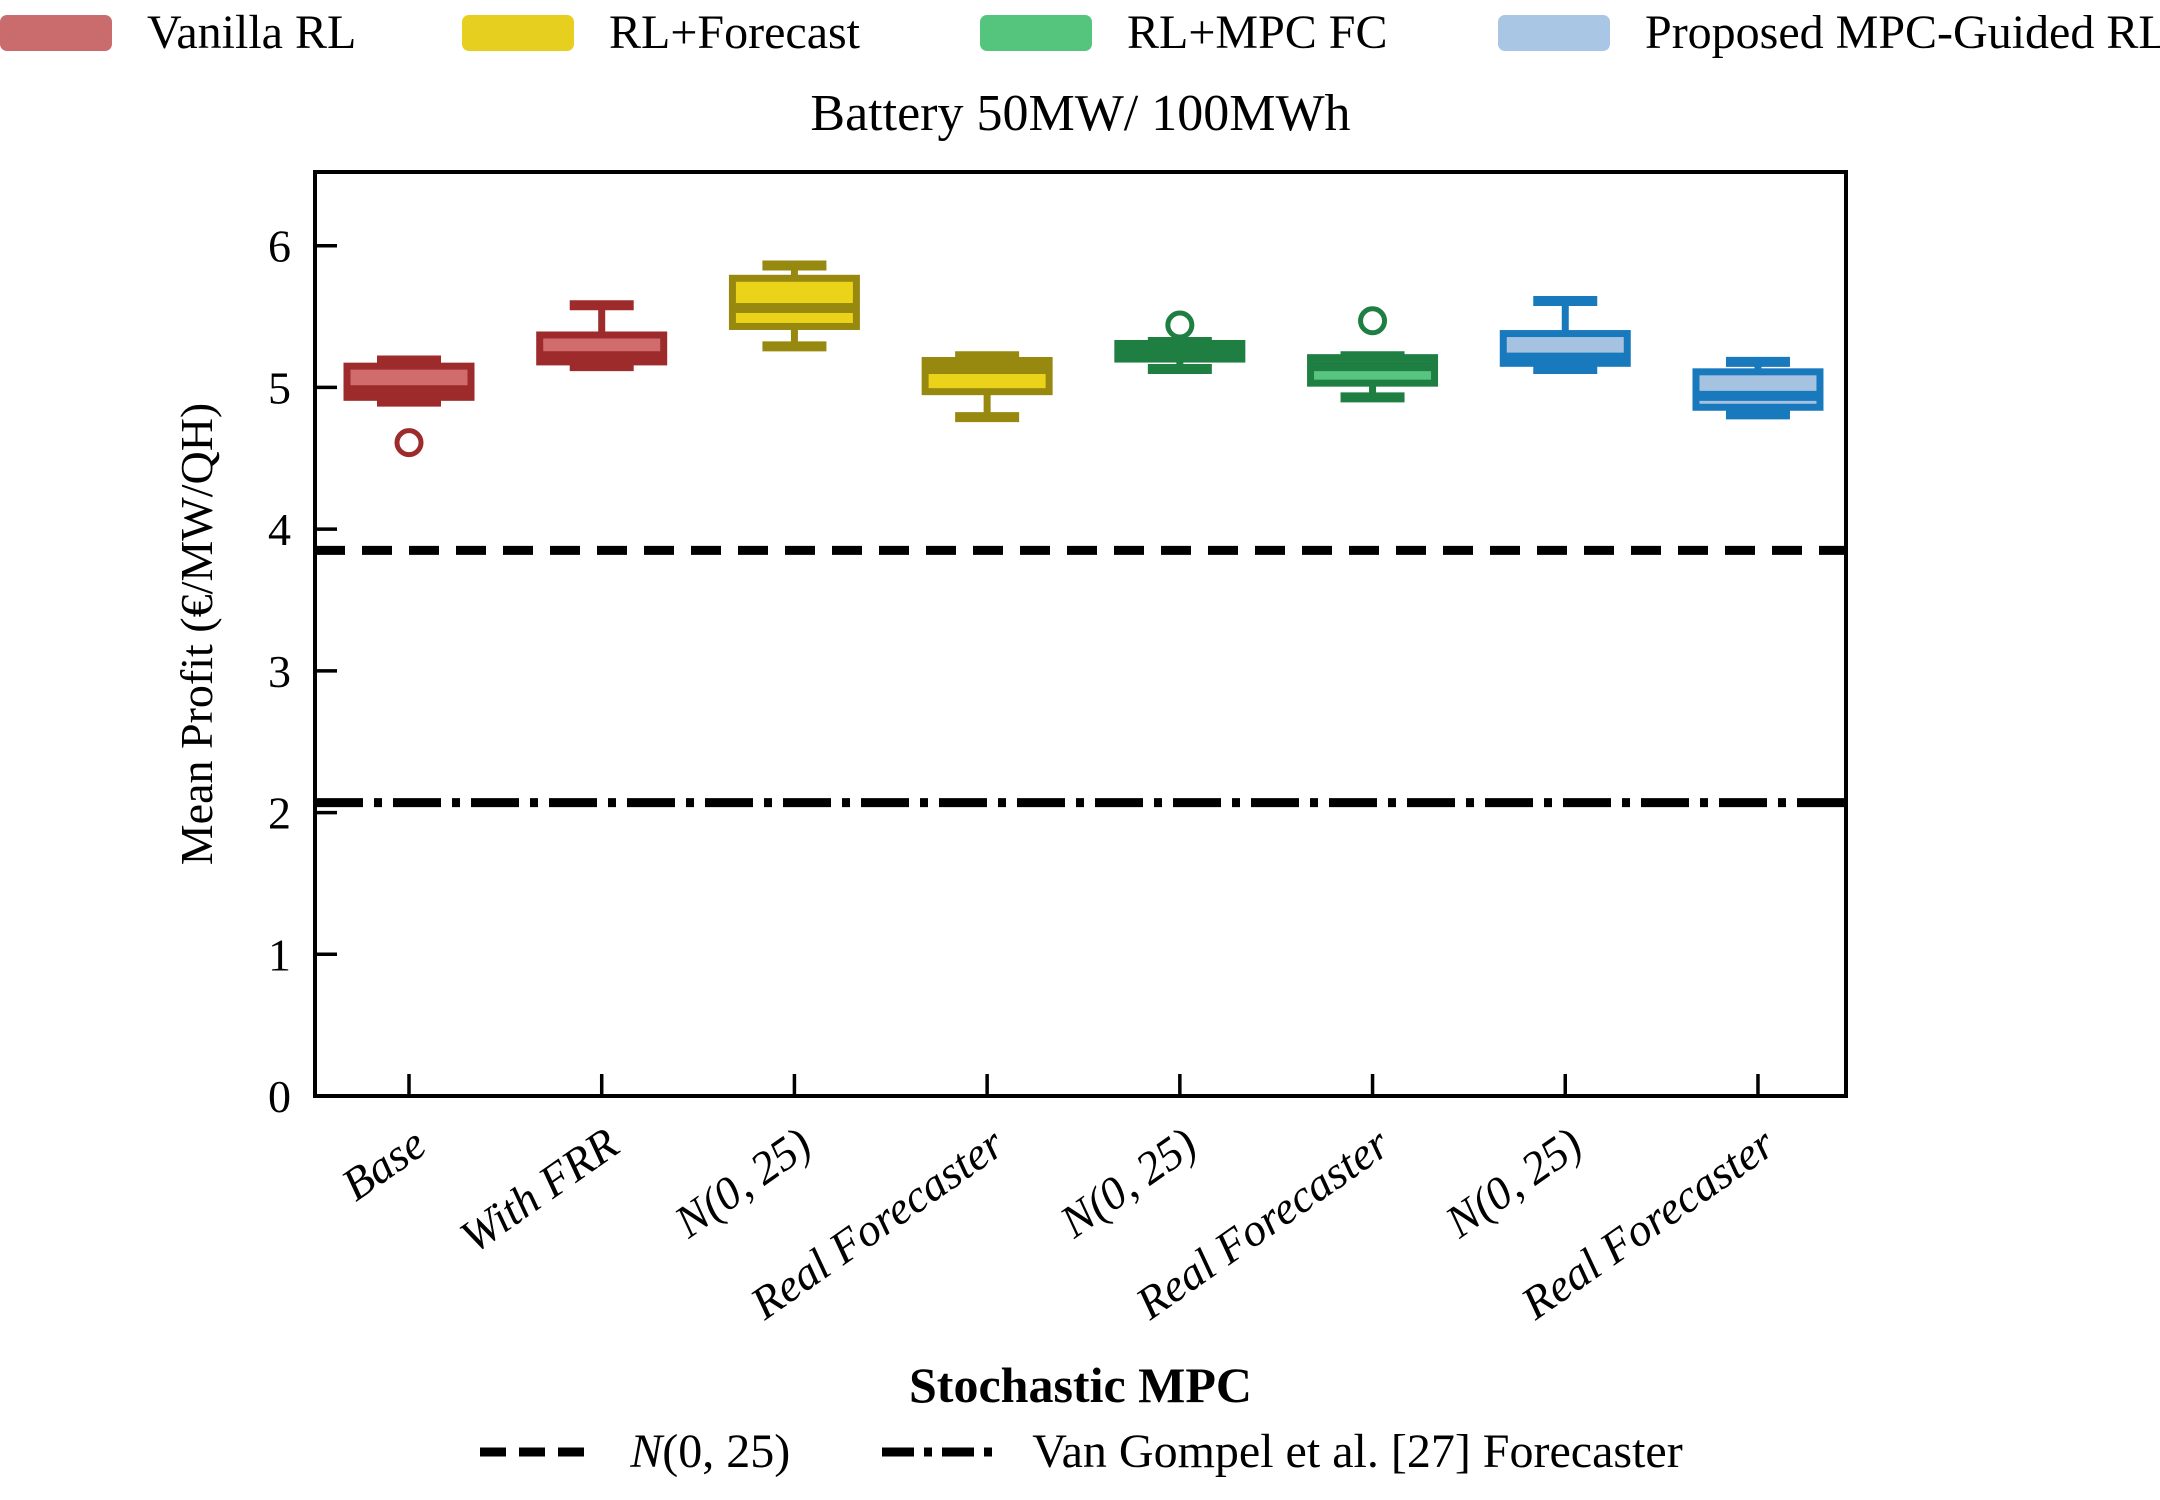 The image size is (2160, 1500). I want to click on legend-label: RL+Forecast, so click(735, 32).